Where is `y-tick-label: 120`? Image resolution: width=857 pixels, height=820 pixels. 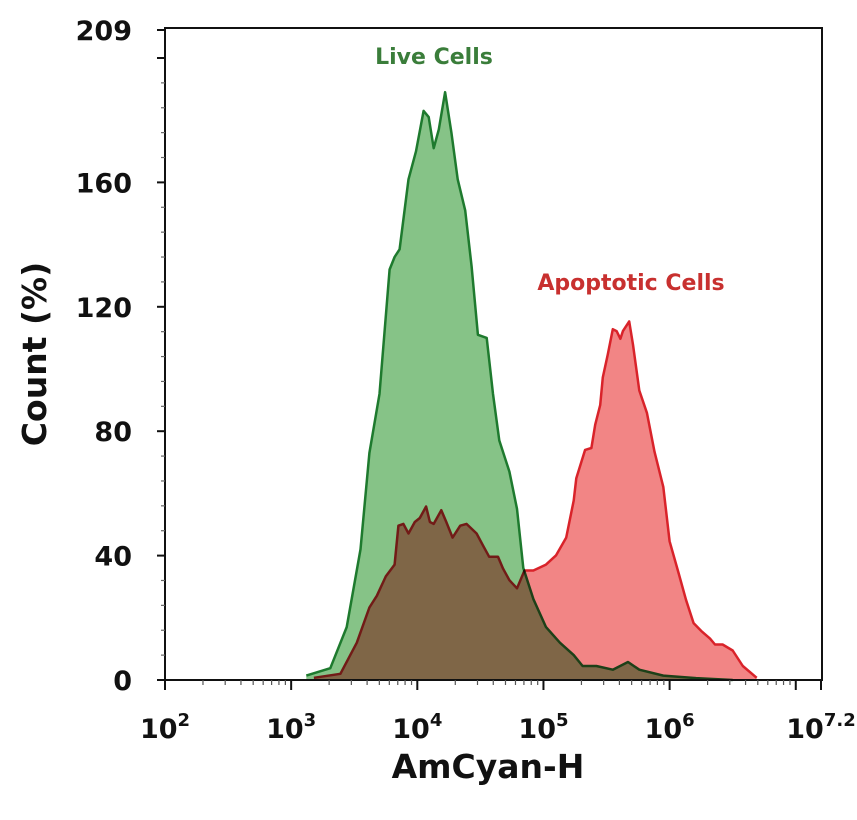 y-tick-label: 120 is located at coordinates (104, 308).